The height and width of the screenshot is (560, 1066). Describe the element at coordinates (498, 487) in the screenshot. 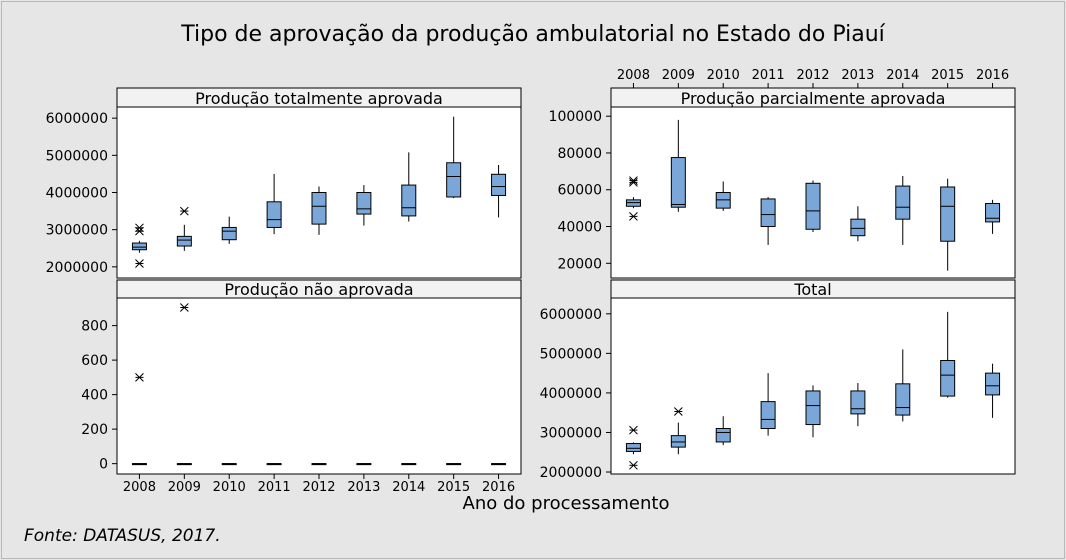

I see `x-tick-label: 2016` at that location.